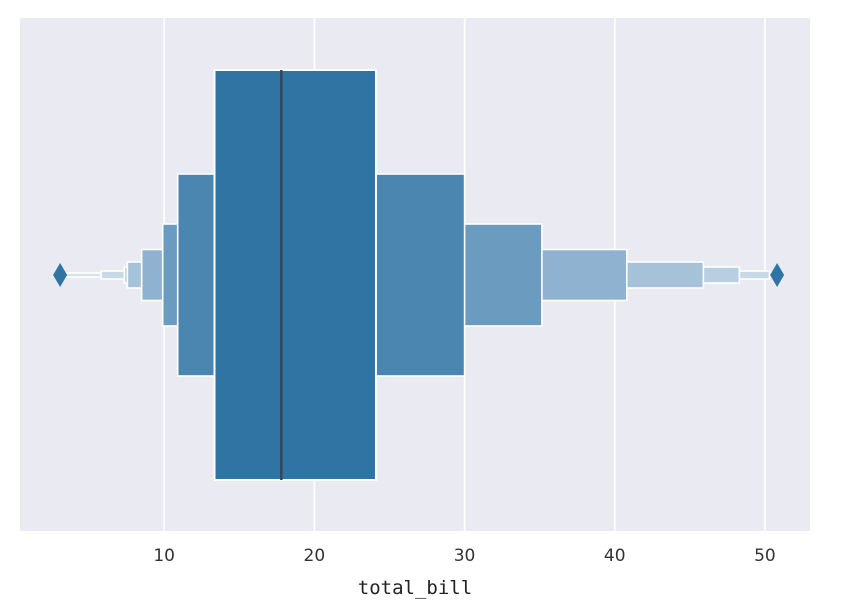  What do you see at coordinates (315, 556) in the screenshot?
I see `x-tick-label-20: 20` at bounding box center [315, 556].